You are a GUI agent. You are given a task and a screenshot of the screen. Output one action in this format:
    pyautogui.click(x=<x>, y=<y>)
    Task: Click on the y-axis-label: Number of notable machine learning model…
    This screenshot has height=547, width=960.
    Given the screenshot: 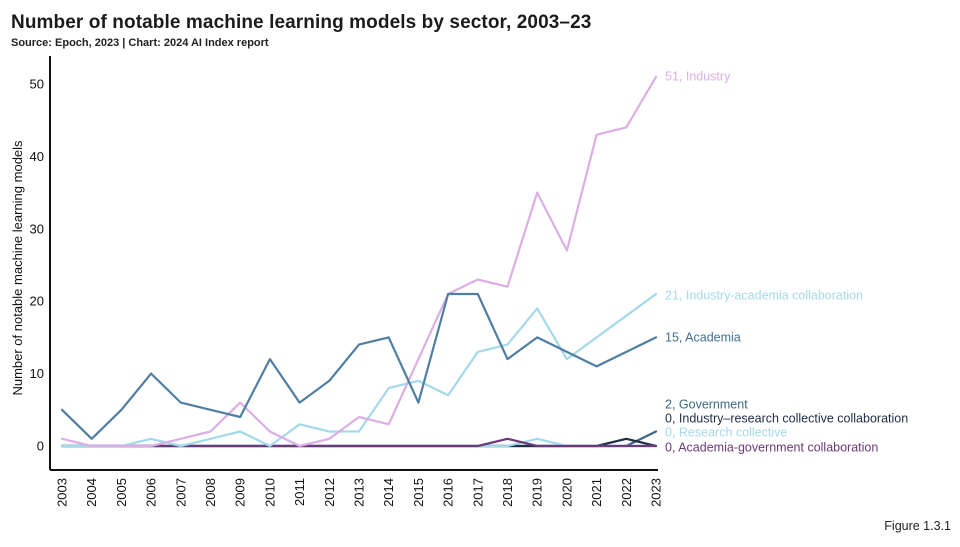 What is the action you would take?
    pyautogui.click(x=17, y=268)
    